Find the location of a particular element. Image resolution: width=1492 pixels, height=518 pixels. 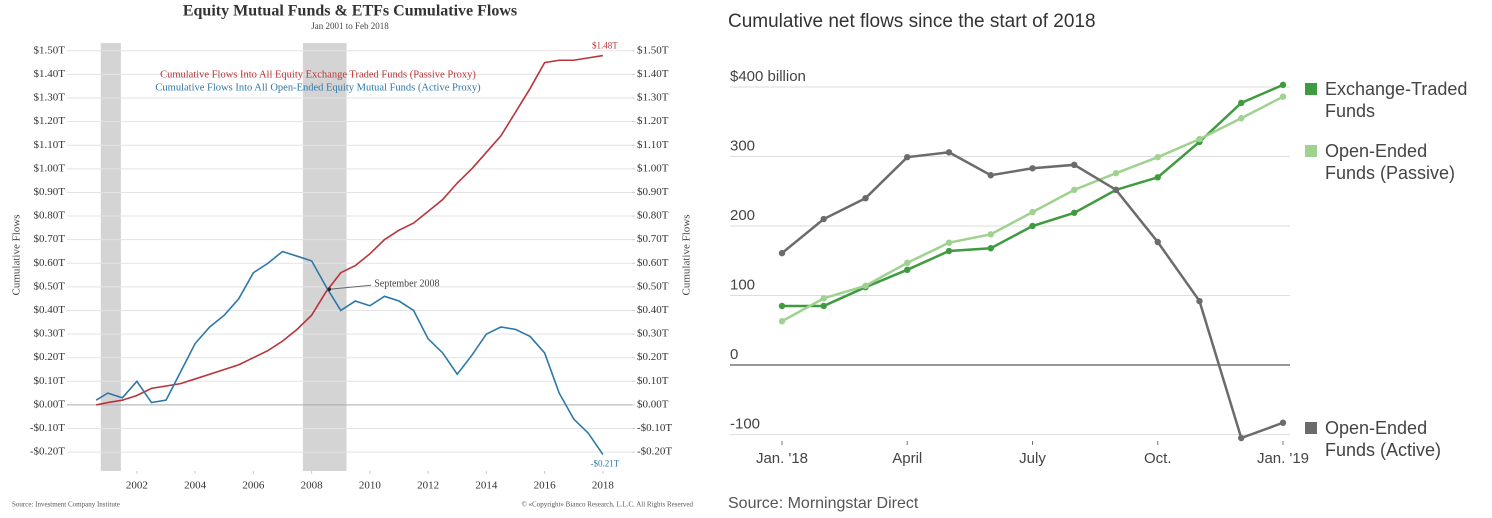

y-tick-label: 200 is located at coordinates (742, 215).